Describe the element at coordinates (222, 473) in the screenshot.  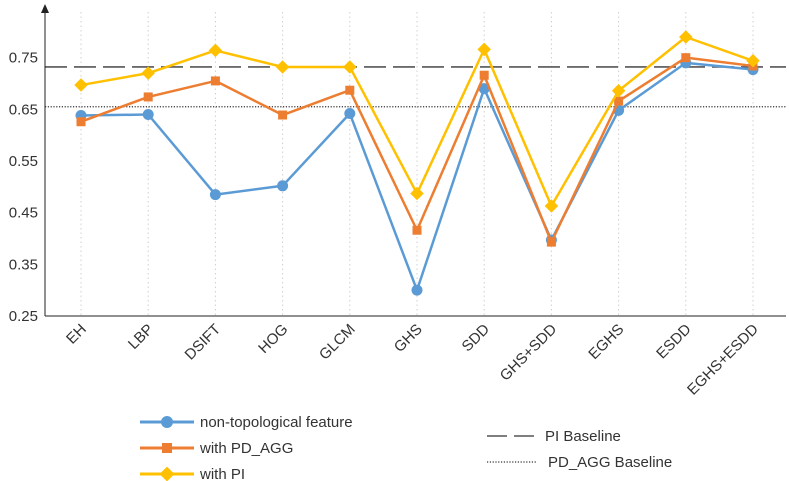
I see `legend-label-with-pi: with PI` at that location.